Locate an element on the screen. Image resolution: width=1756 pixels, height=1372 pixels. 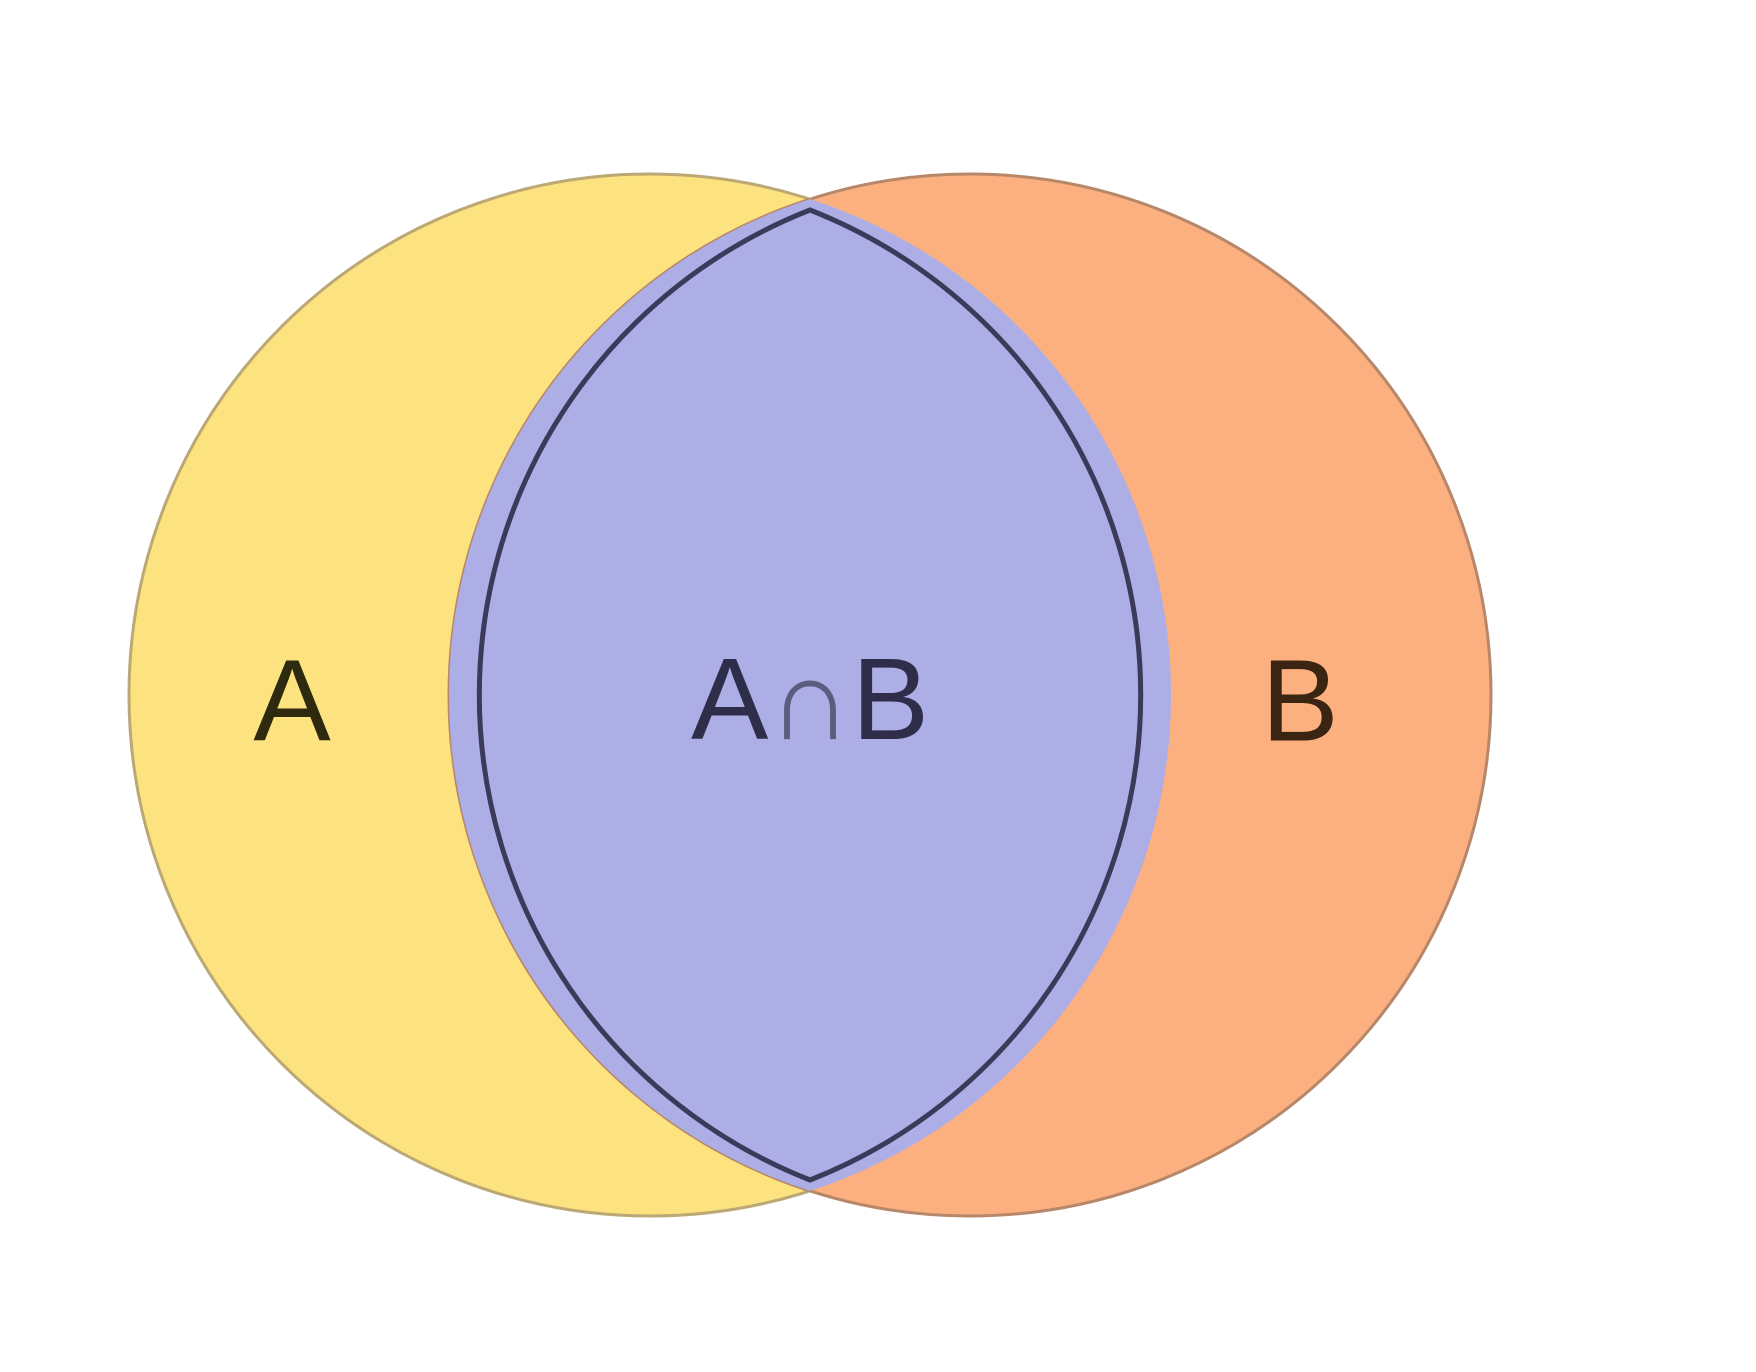
intersection-label: A∩B is located at coordinates (810, 699).